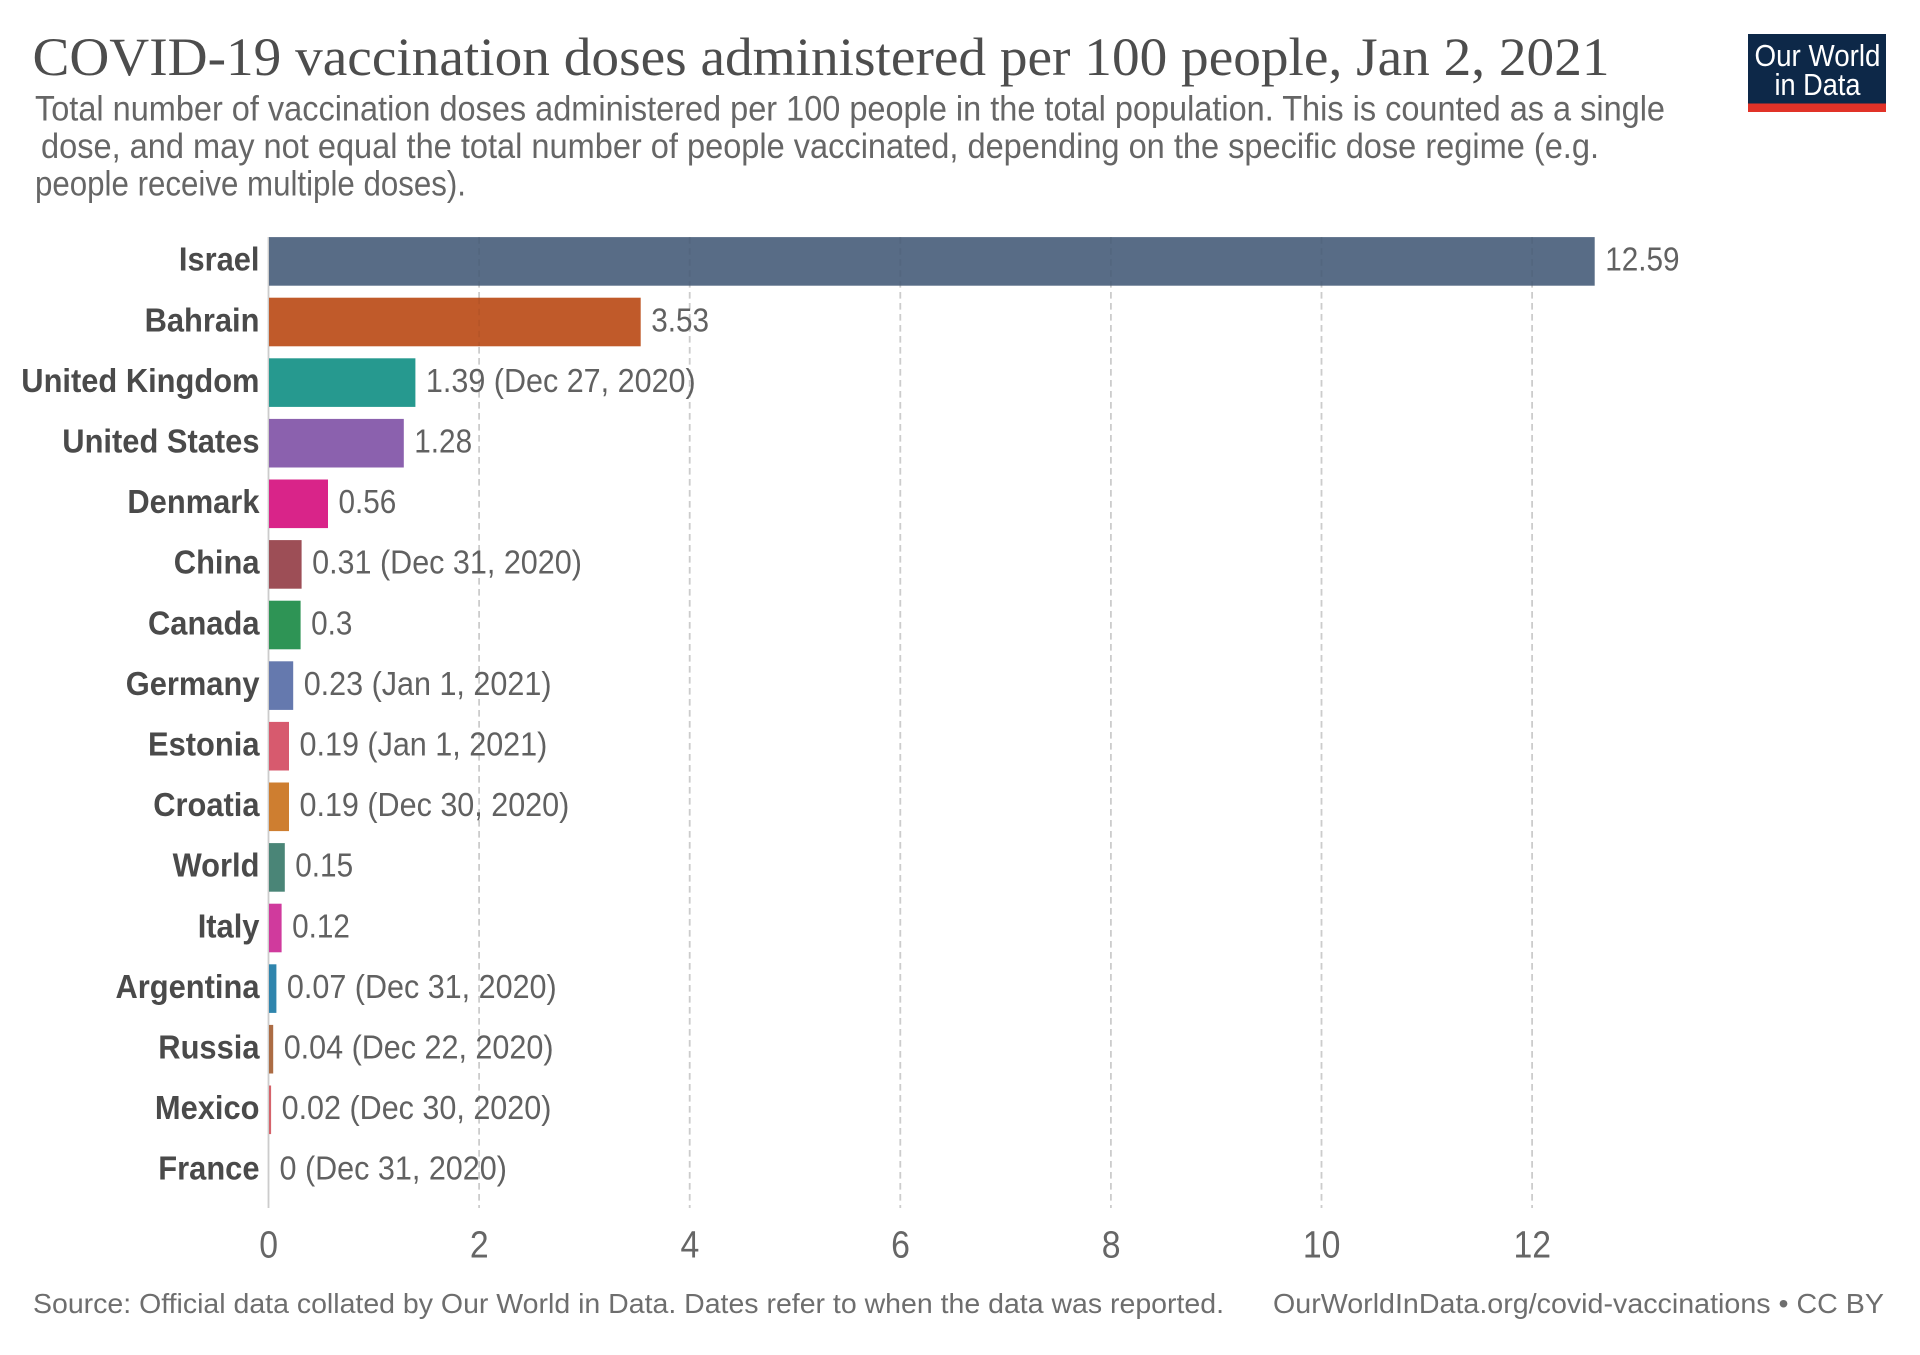  I want to click on svg-text: 0.04 (Dec 22, 2020), so click(419, 1047).